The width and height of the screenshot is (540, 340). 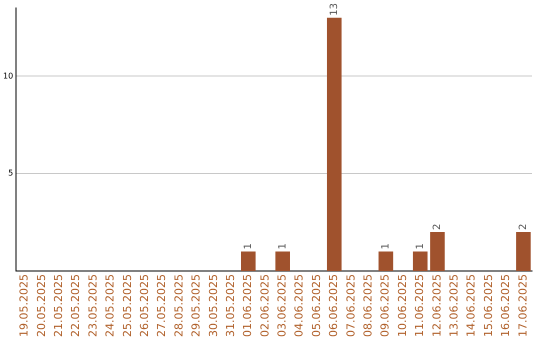 I want to click on x-tick-label: 04.06.2025, so click(x=299, y=306).